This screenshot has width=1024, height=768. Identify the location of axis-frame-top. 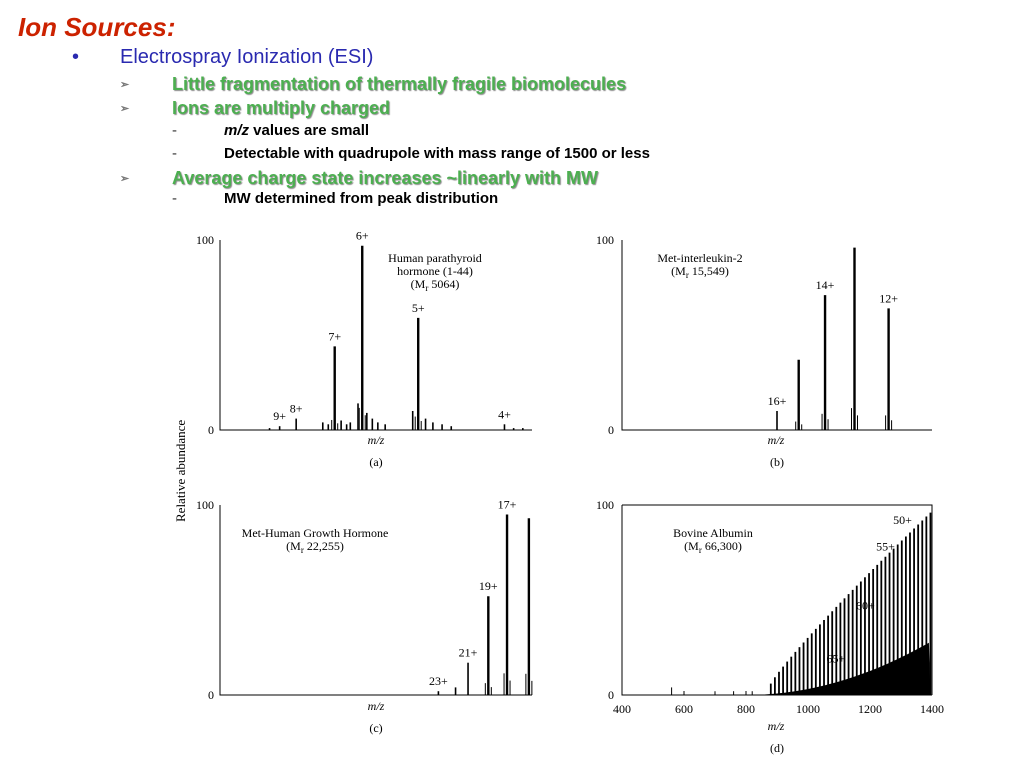
(777, 599).